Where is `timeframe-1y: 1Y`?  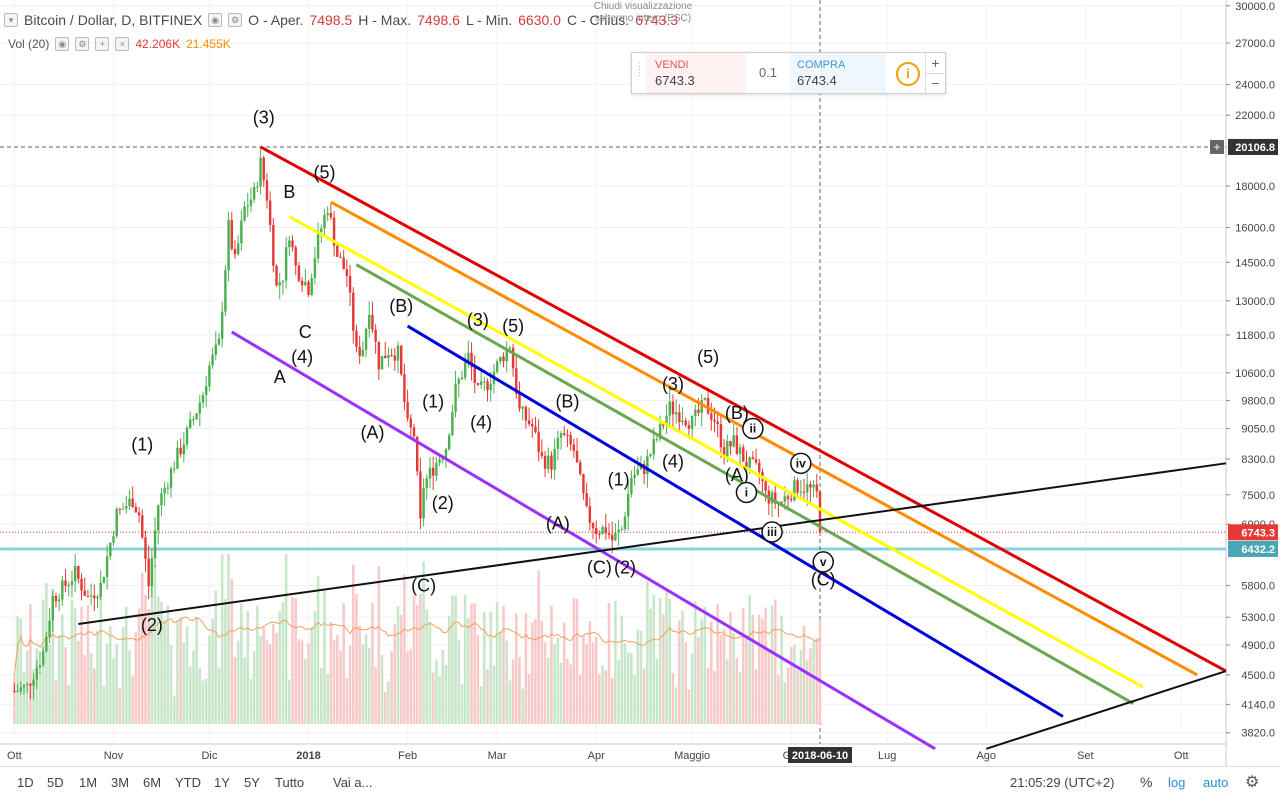
timeframe-1y: 1Y is located at coordinates (222, 782).